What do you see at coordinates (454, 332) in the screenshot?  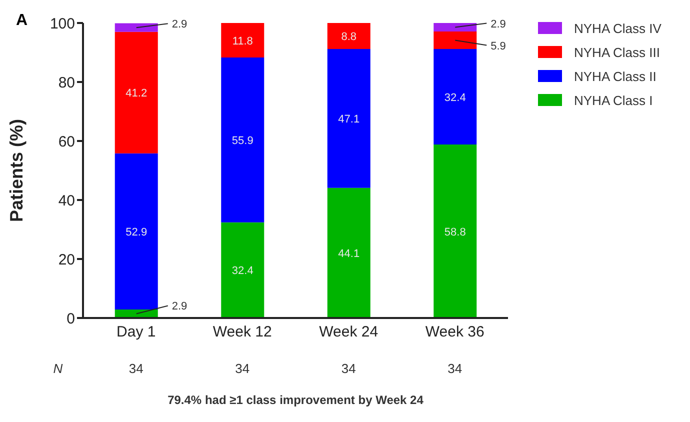 I see `x-tick-label: Week 36` at bounding box center [454, 332].